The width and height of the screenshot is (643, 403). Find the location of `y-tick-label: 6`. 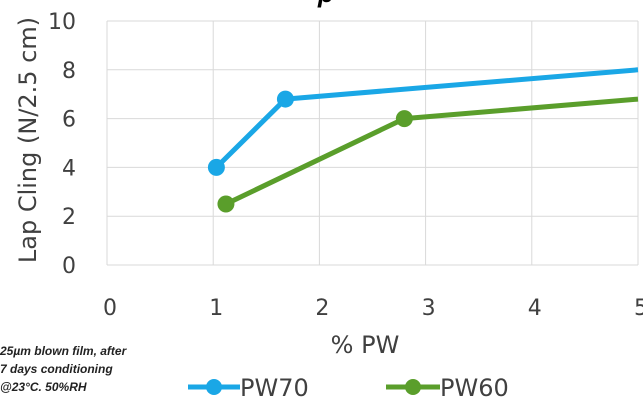

y-tick-label: 6 is located at coordinates (69, 120).